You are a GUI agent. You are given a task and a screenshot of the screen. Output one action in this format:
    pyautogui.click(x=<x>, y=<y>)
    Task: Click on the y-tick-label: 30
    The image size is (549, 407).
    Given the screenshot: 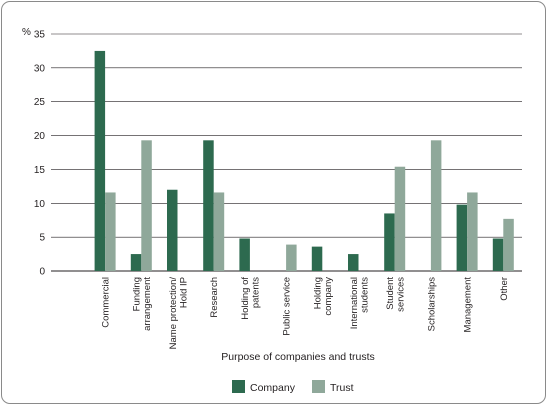 What is the action you would take?
    pyautogui.click(x=40, y=68)
    